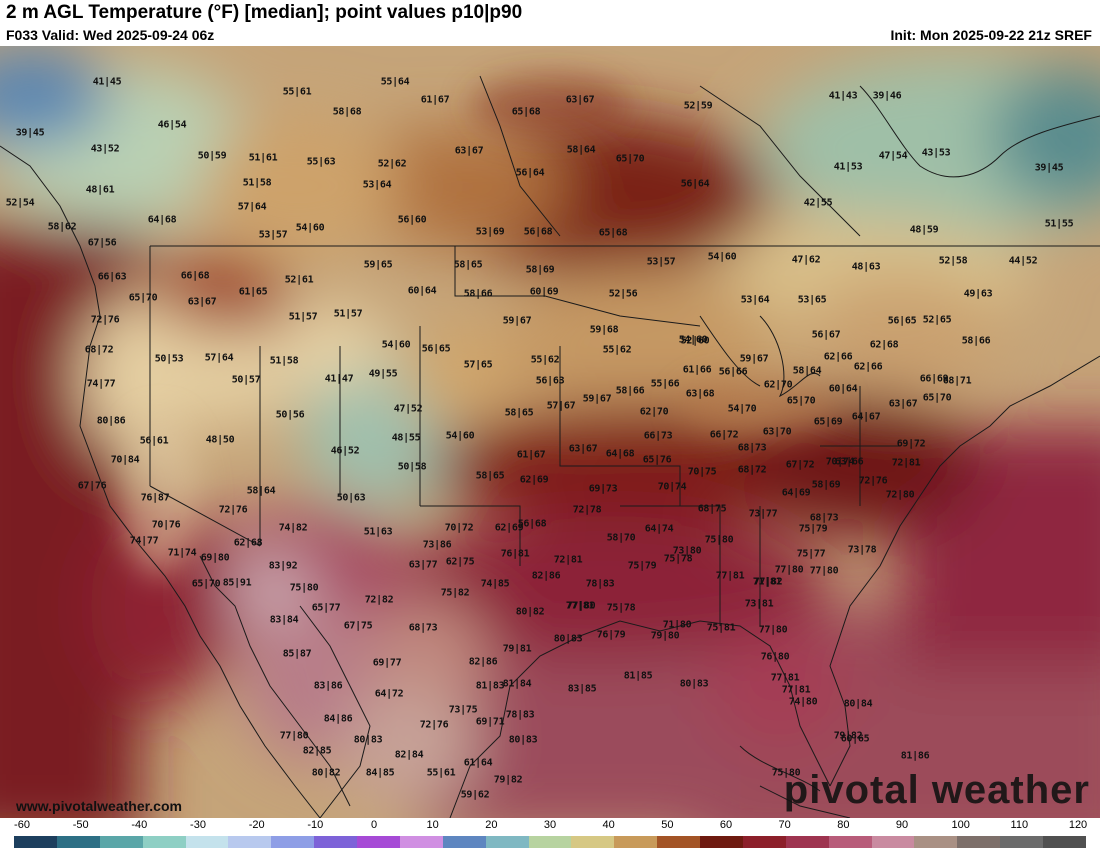  Describe the element at coordinates (642, 566) in the screenshot. I see `point-value-label: 75|79` at that location.